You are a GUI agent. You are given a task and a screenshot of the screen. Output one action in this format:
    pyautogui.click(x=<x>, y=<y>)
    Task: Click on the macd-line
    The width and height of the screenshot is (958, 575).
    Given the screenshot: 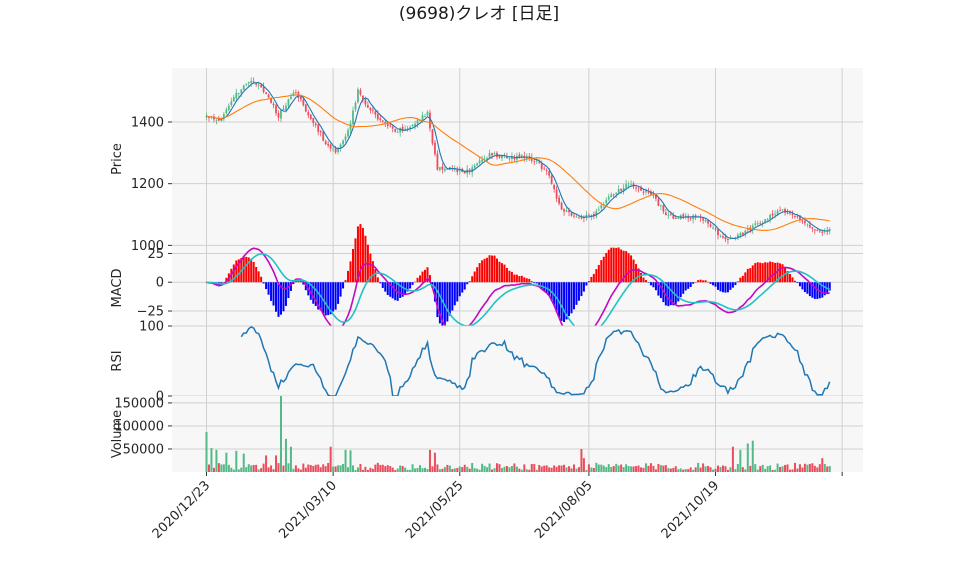 What is the action you would take?
    pyautogui.click(x=518, y=293)
    